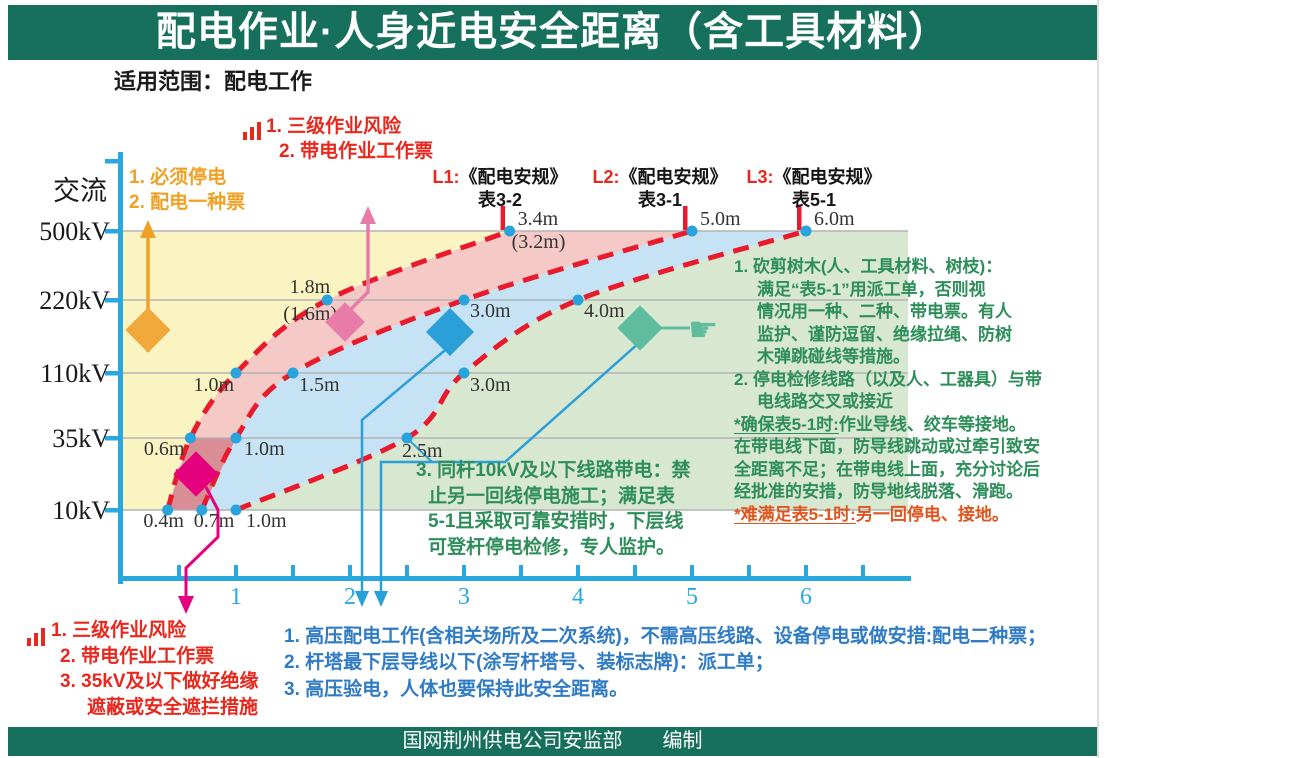  What do you see at coordinates (81, 510) in the screenshot?
I see `y-category-label: 10kV` at bounding box center [81, 510].